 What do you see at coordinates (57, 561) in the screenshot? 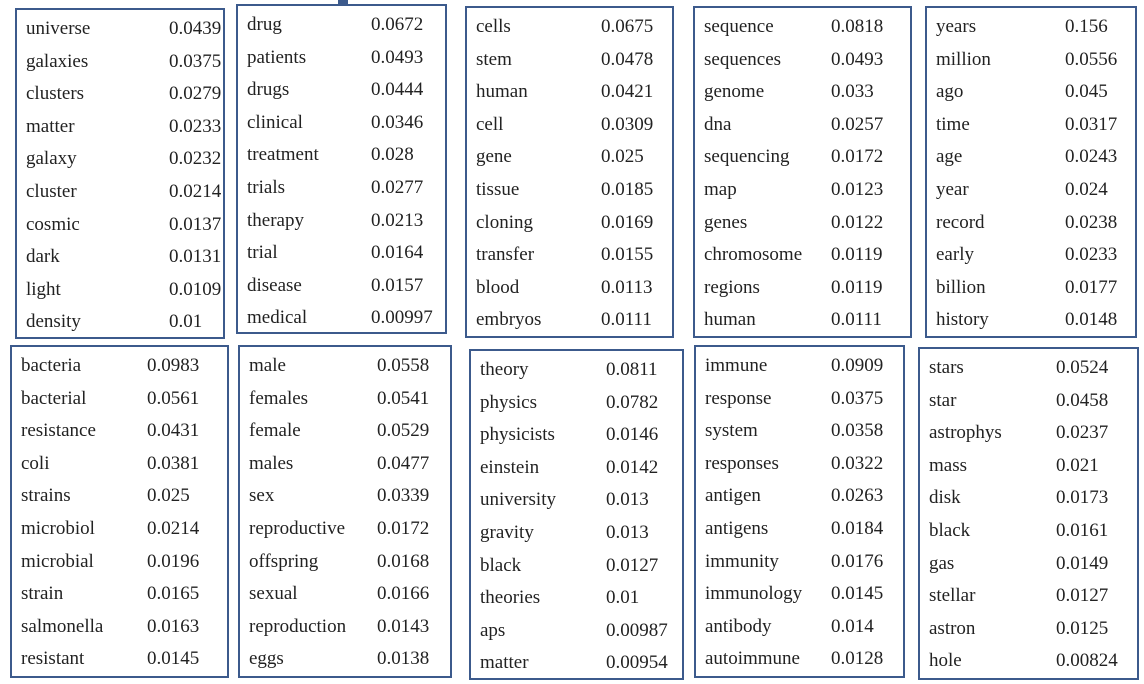
I see `topic-word: microbial` at bounding box center [57, 561].